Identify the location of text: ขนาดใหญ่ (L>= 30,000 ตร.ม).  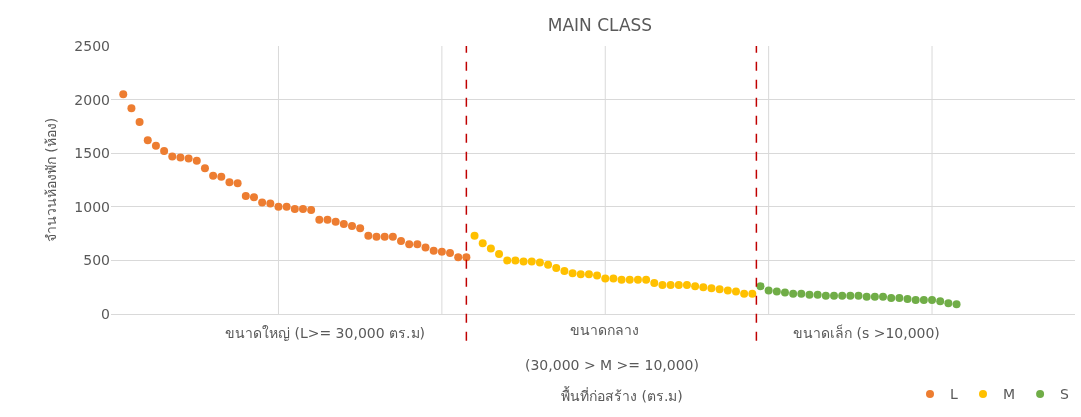
(325, 333).